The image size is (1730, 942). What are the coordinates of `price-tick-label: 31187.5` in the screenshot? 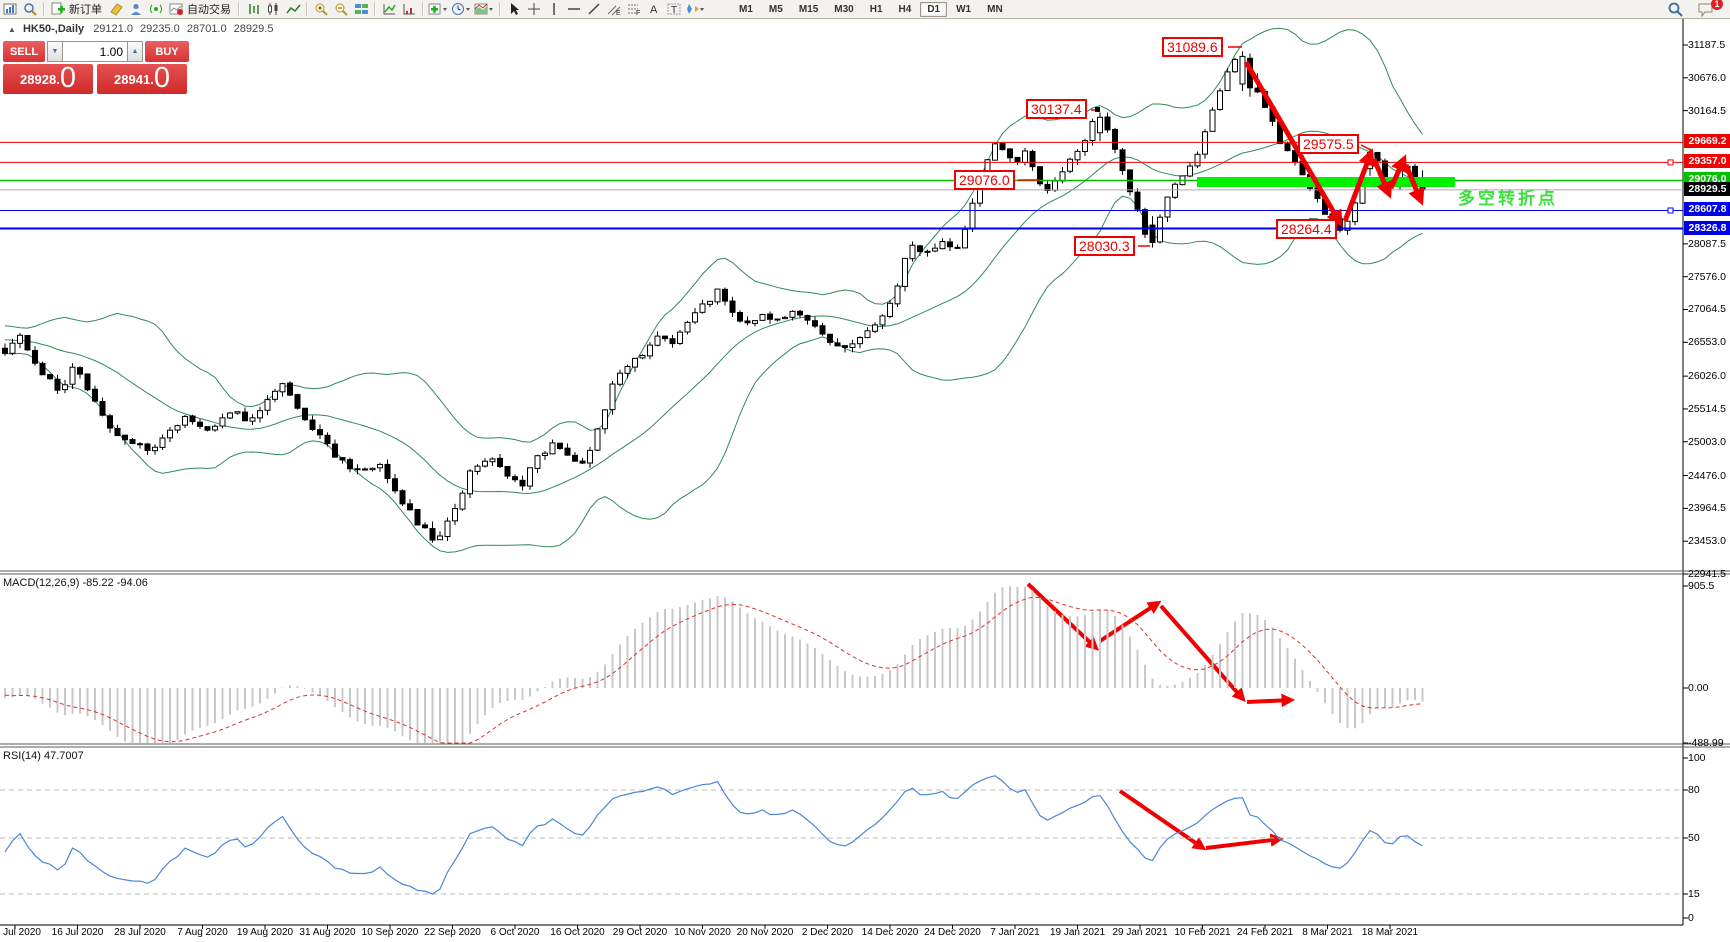 It's located at (1707, 45).